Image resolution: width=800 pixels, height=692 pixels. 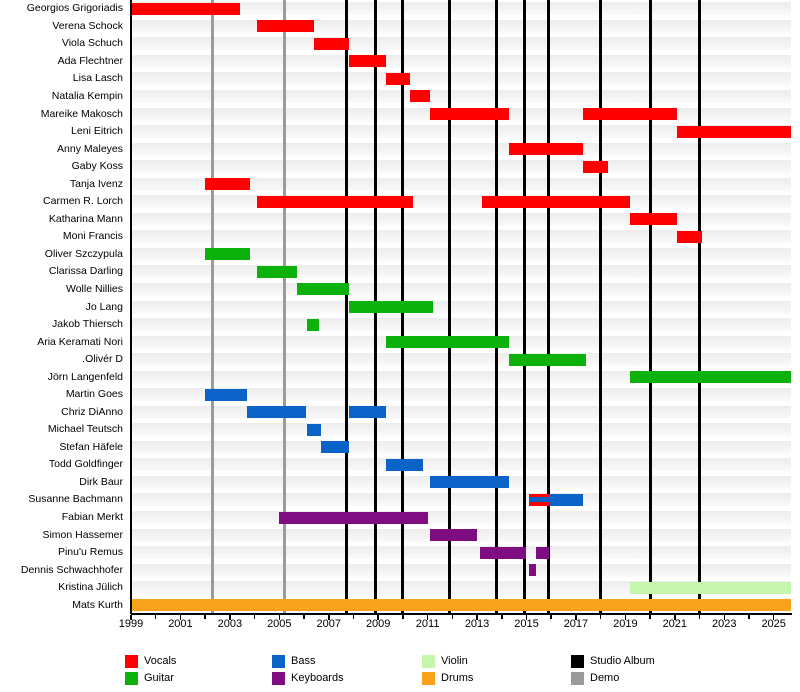 I want to click on member-label: Ada Flechtner, so click(x=90, y=60).